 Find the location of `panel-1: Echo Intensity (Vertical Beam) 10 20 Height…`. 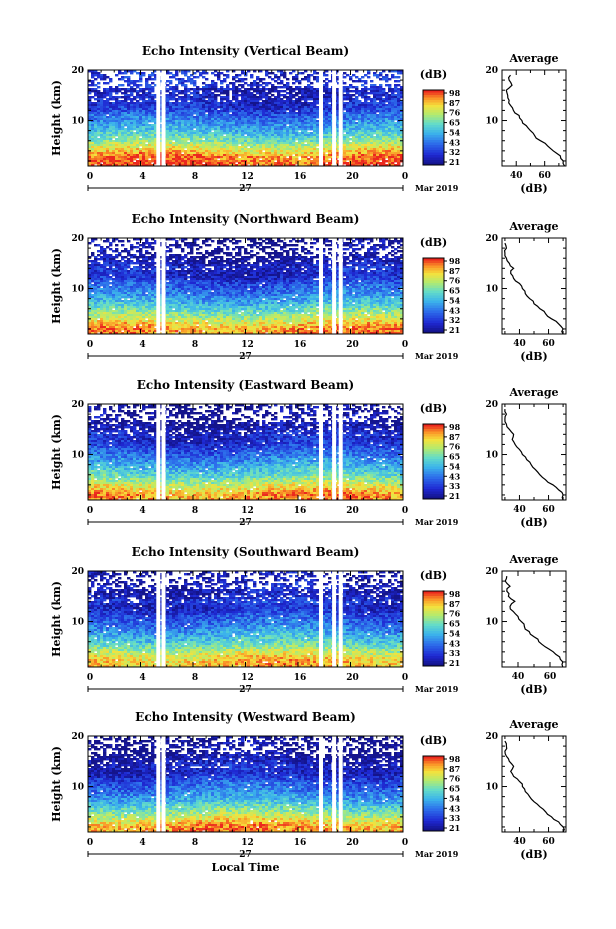

panel-1: Echo Intensity (Vertical Beam) 10 20 Height… is located at coordinates (308, 119).